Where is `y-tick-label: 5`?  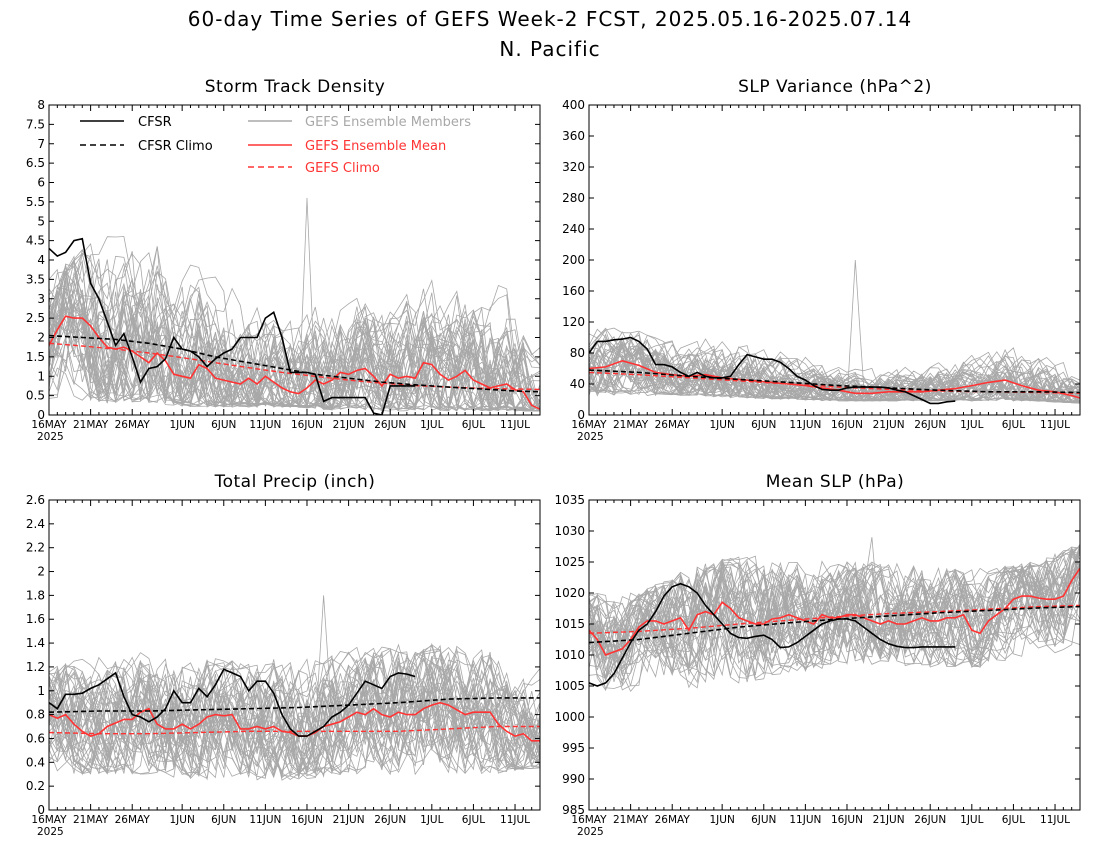 y-tick-label: 5 is located at coordinates (41, 221).